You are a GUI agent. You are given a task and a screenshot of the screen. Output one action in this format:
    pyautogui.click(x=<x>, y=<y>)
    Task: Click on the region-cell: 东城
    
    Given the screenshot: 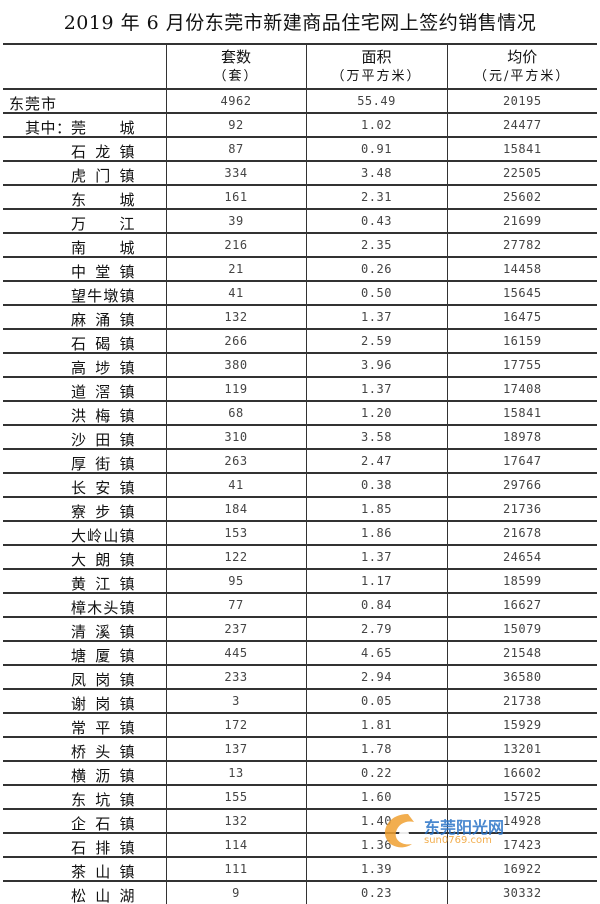 What is the action you would take?
    pyautogui.click(x=84, y=197)
    